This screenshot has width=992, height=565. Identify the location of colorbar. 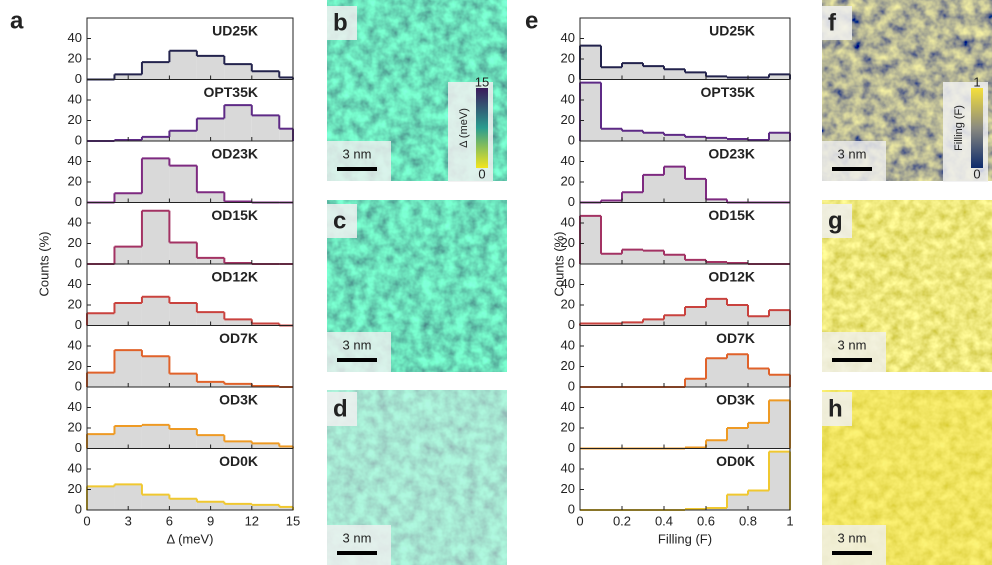
(977, 128).